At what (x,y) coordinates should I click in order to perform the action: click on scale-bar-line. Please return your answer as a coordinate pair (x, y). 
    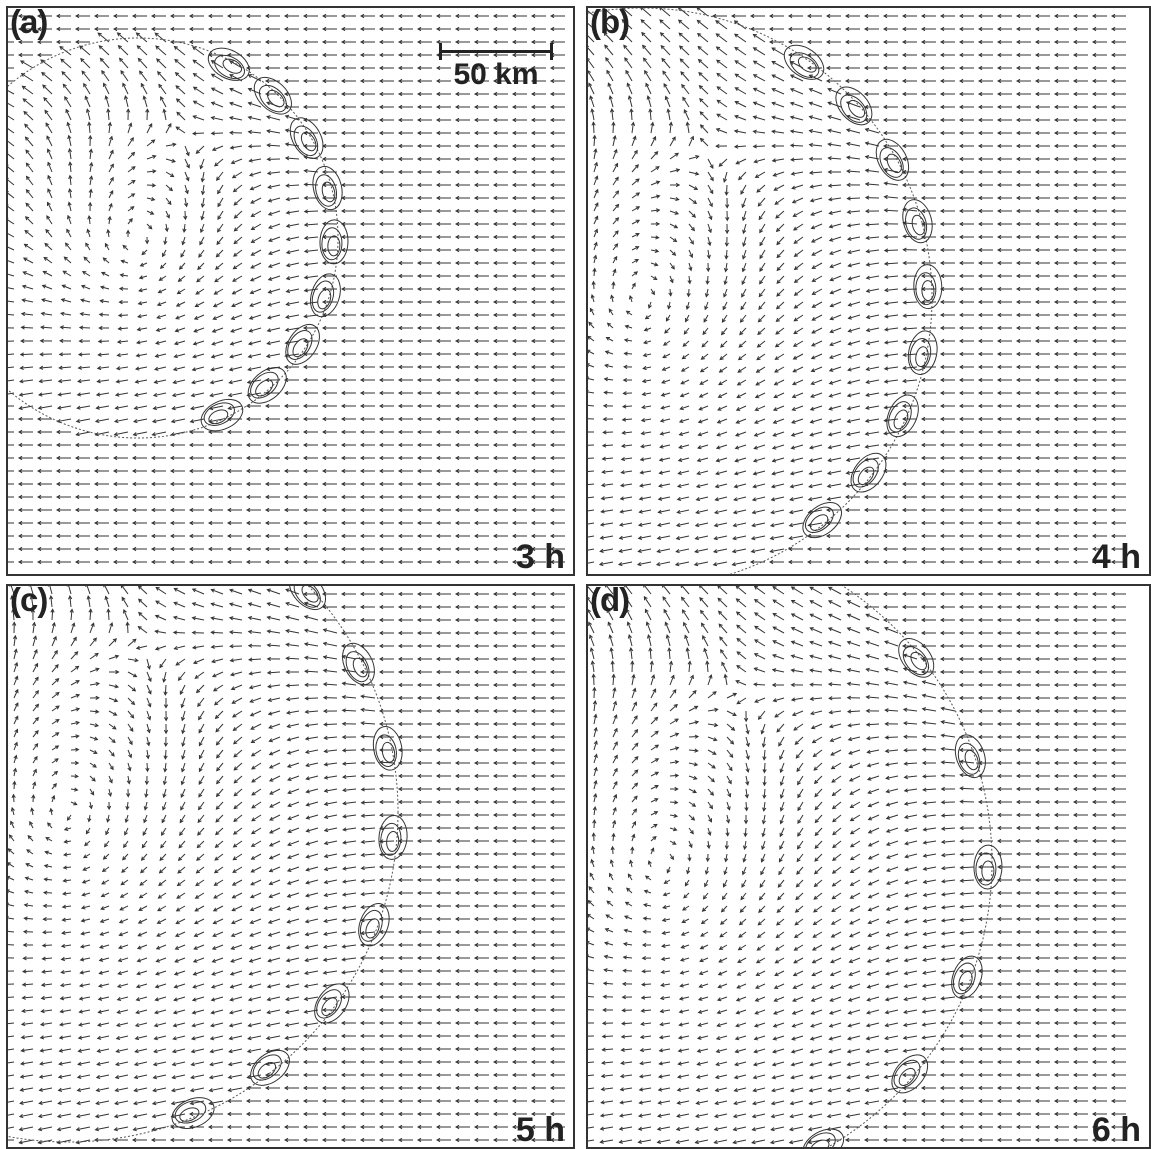
    Looking at the image, I should click on (496, 51).